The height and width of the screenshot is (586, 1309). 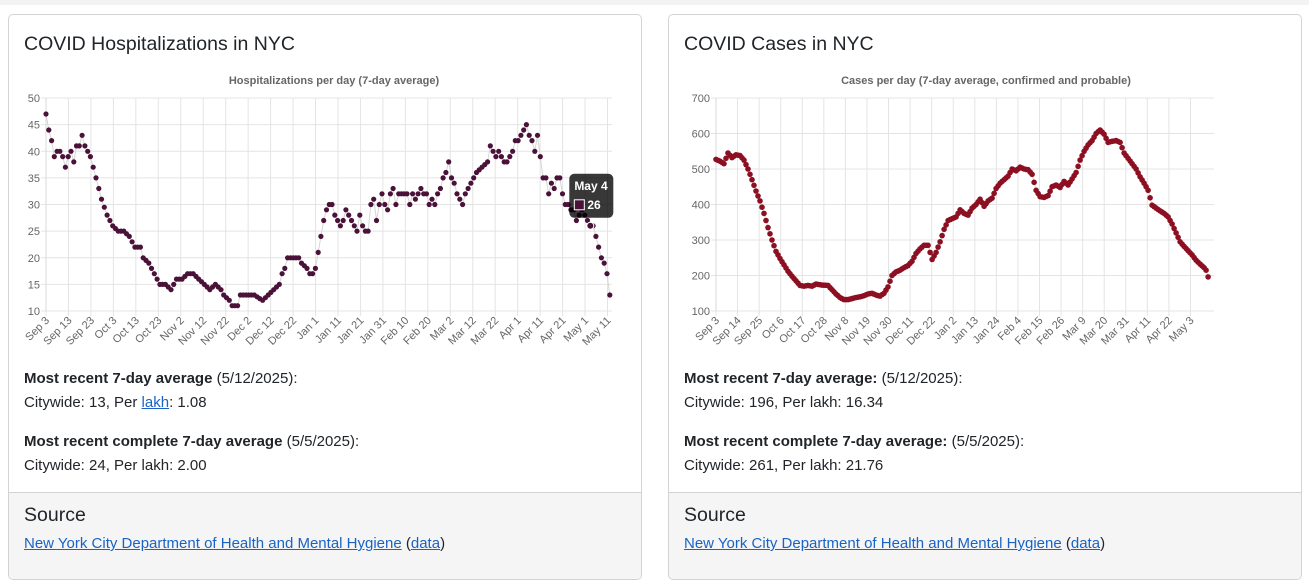 I want to click on hospitalizations-chart-title: Hospitalizations per day (7-day average), so click(x=334, y=81).